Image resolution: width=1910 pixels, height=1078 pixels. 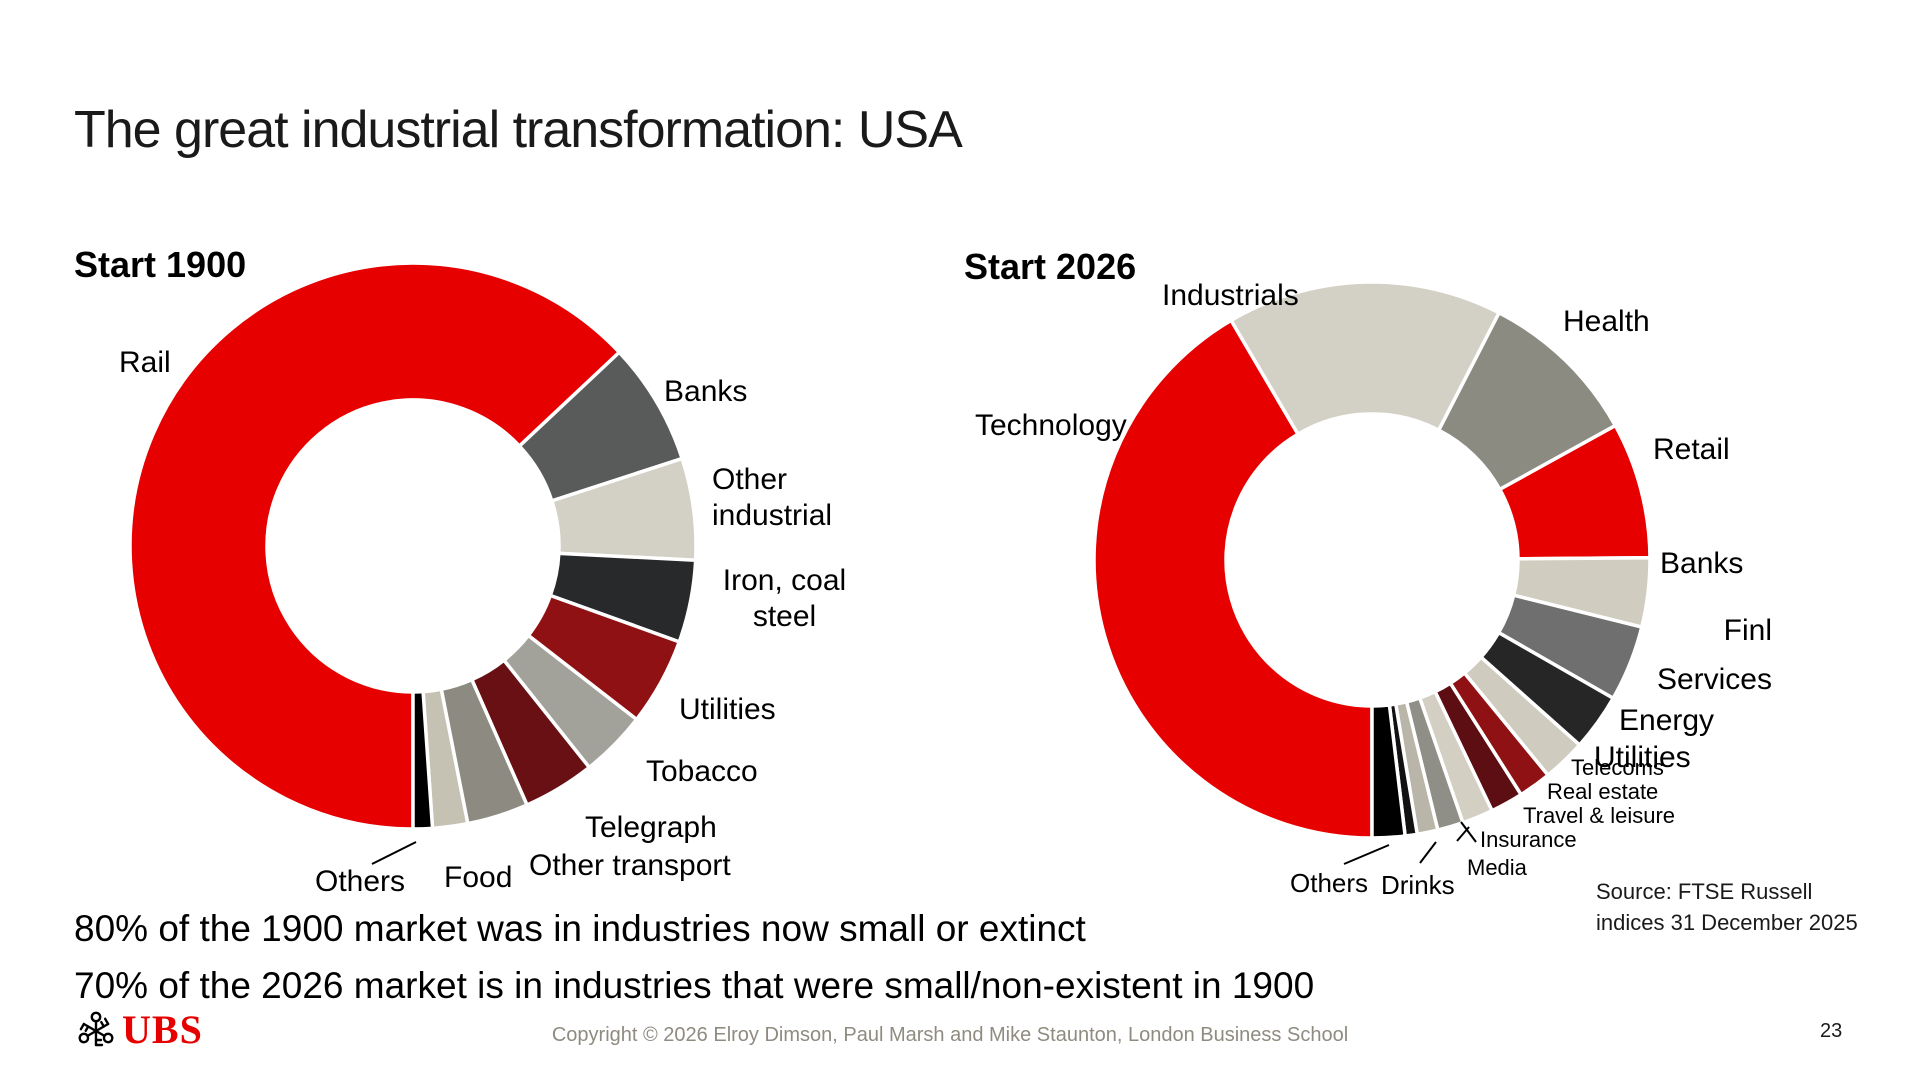 I want to click on label-utilities-2026: Utilities, so click(x=1642, y=757).